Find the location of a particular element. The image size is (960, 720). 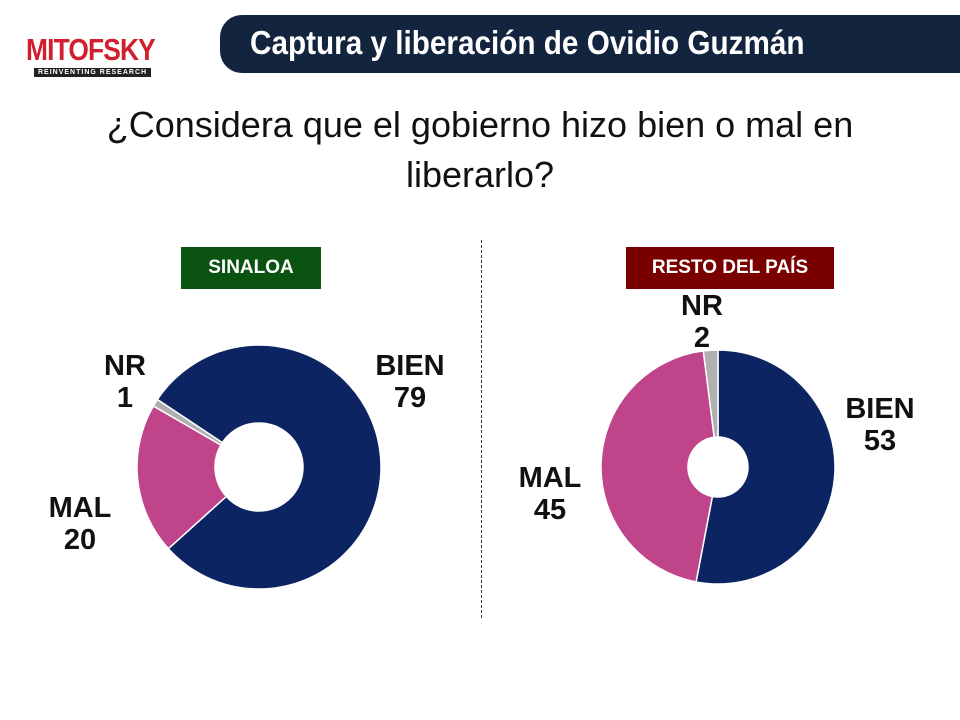

mitofsky-logo: MITOFSKY REINVENTING RESEARCH is located at coordinates (99, 43).